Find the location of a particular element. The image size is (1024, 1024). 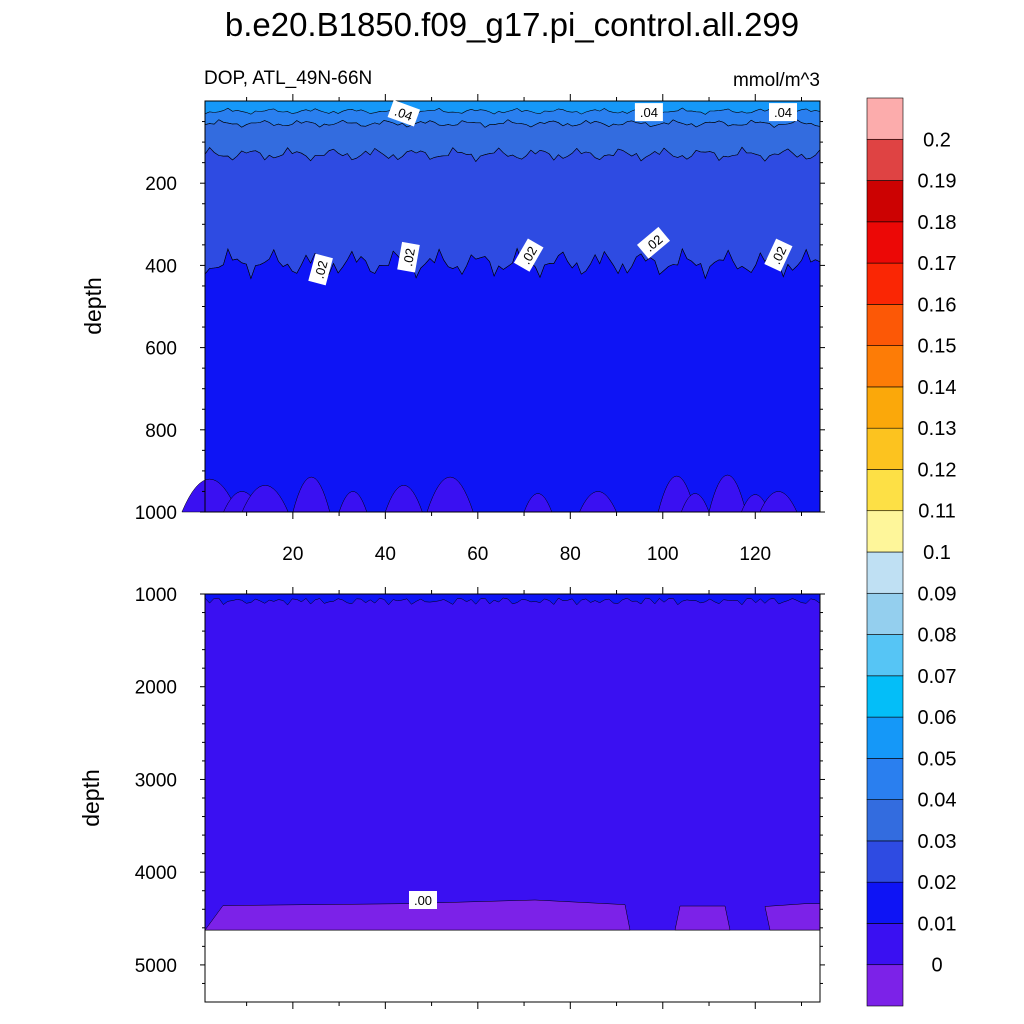

contour-label-text: .00 is located at coordinates (423, 900).